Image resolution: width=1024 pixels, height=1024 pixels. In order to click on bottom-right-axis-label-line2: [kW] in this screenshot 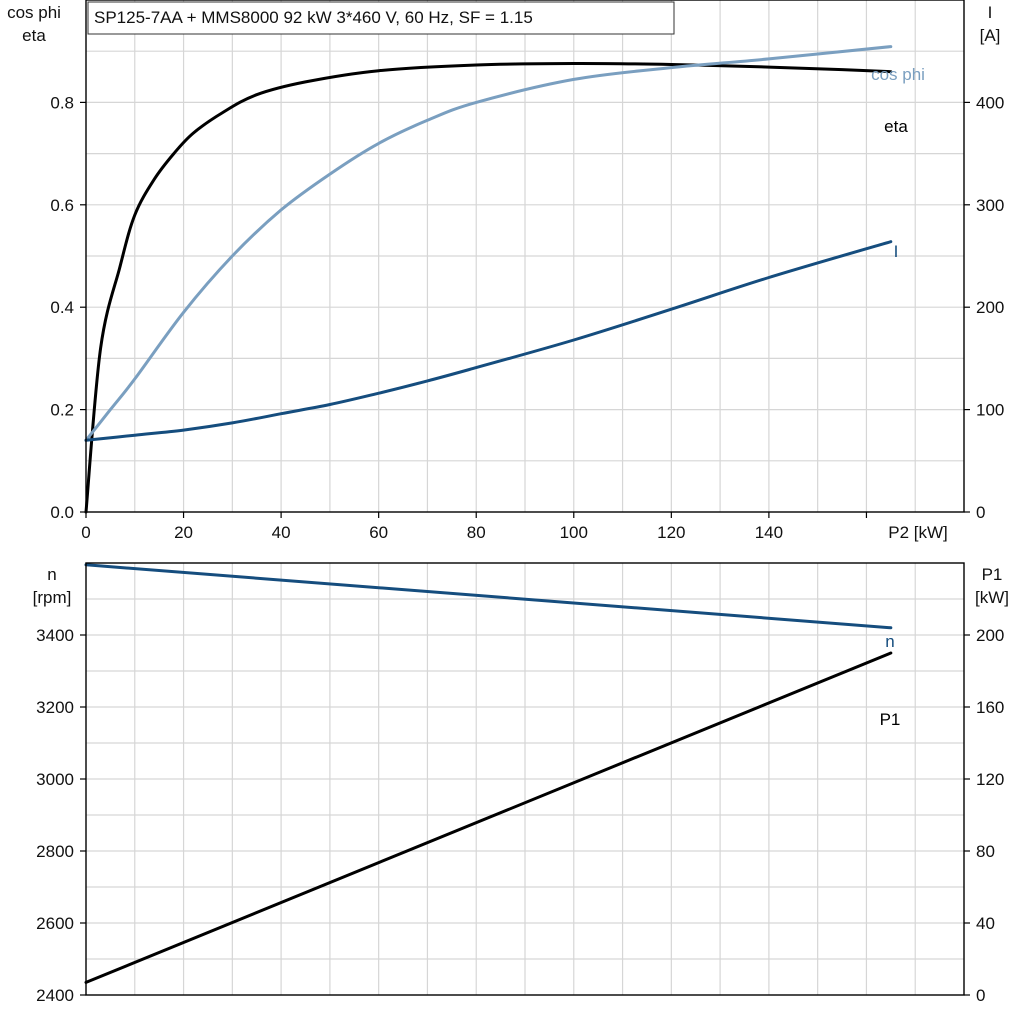, I will do `click(992, 597)`.